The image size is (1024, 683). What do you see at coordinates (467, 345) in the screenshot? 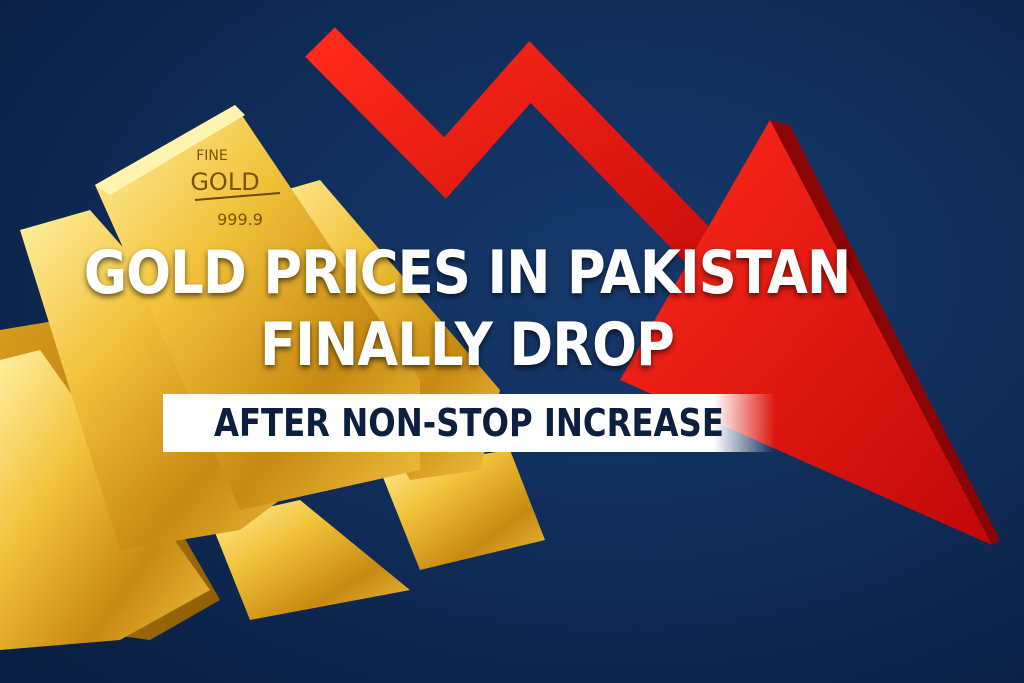
I see `headline-line-2: FINALLY DROP` at bounding box center [467, 345].